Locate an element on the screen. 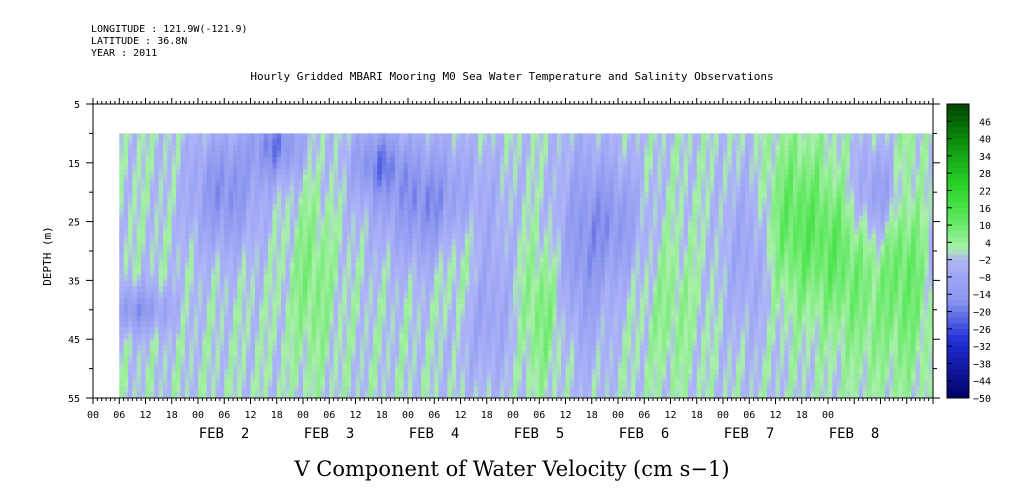  year-label: YEAR : 2011 is located at coordinates (124, 53).